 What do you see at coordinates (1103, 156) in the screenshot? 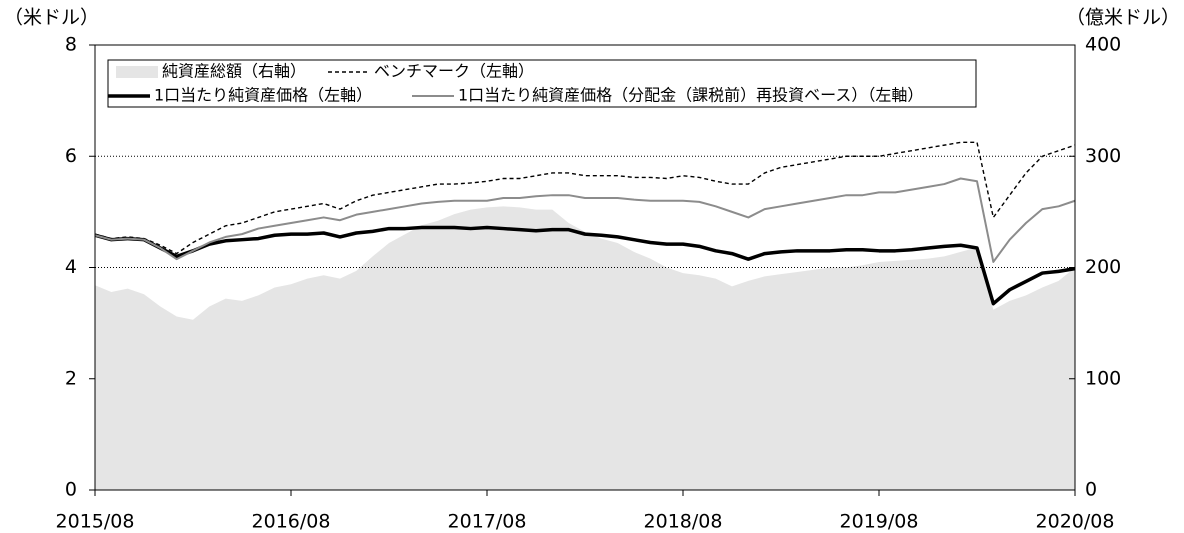
I see `y2-tick-label: 300` at bounding box center [1103, 156].